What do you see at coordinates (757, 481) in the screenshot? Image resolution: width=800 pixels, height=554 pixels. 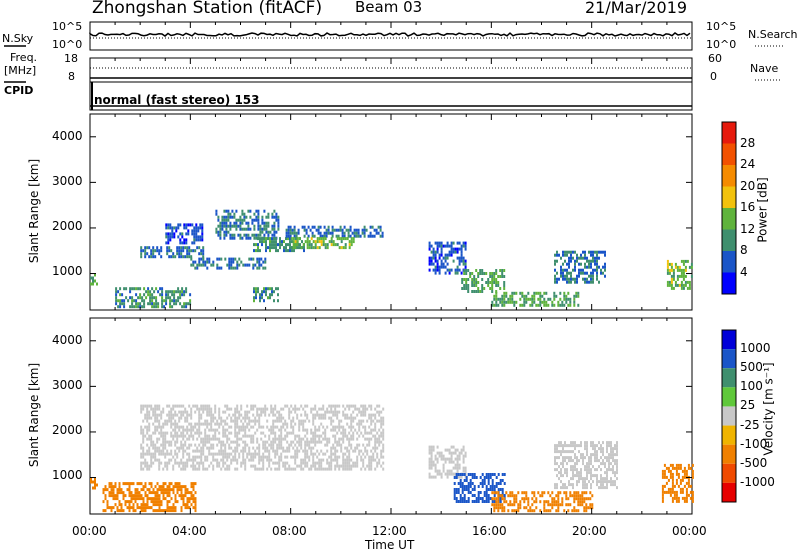 I see `colorbar-tick: -1000` at bounding box center [757, 481].